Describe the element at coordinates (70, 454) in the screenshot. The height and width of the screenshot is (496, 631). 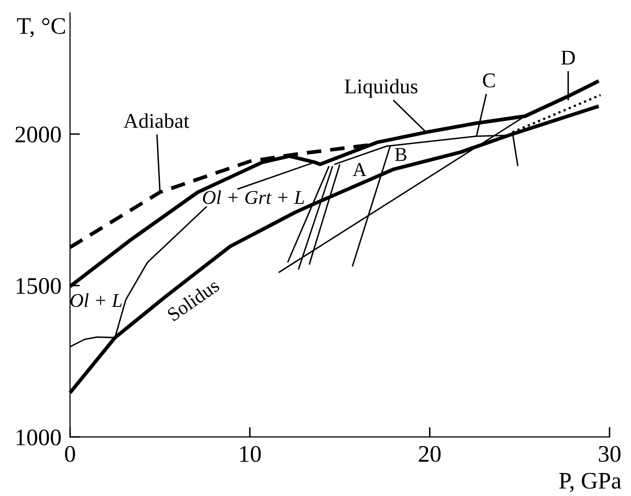
I see `x-tick-label: 0` at that location.